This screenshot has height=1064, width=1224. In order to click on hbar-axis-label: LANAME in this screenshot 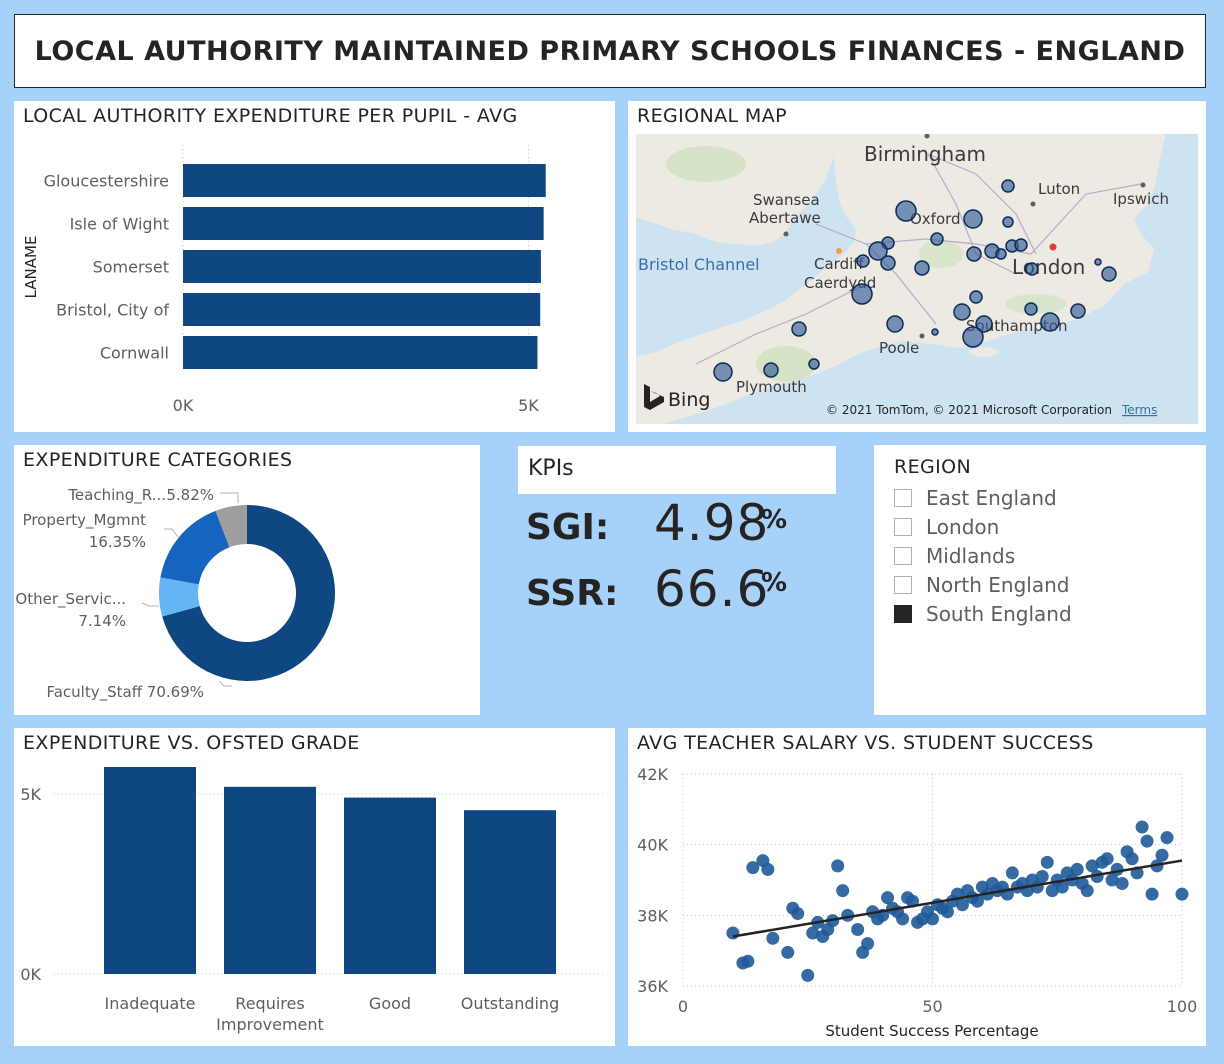, I will do `click(31, 267)`.